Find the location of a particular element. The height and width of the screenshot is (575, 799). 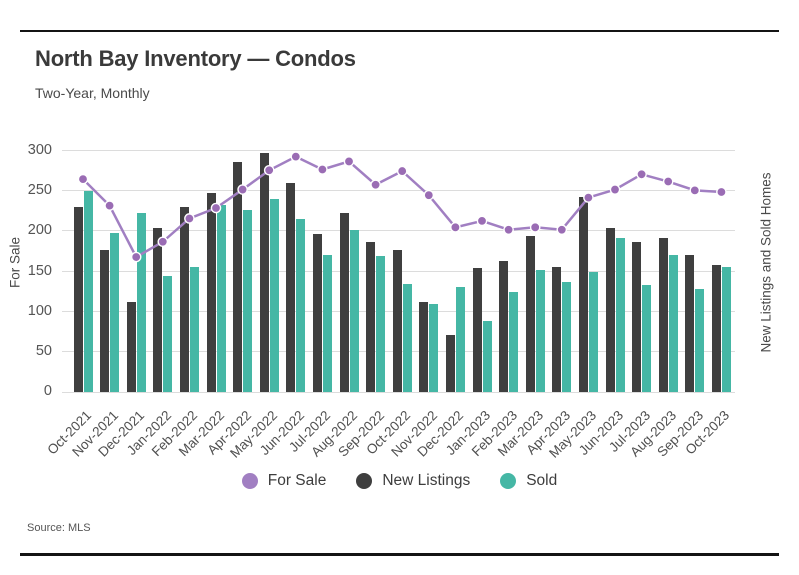

chart-subtitle: Two-Year, Monthly is located at coordinates (92, 93).